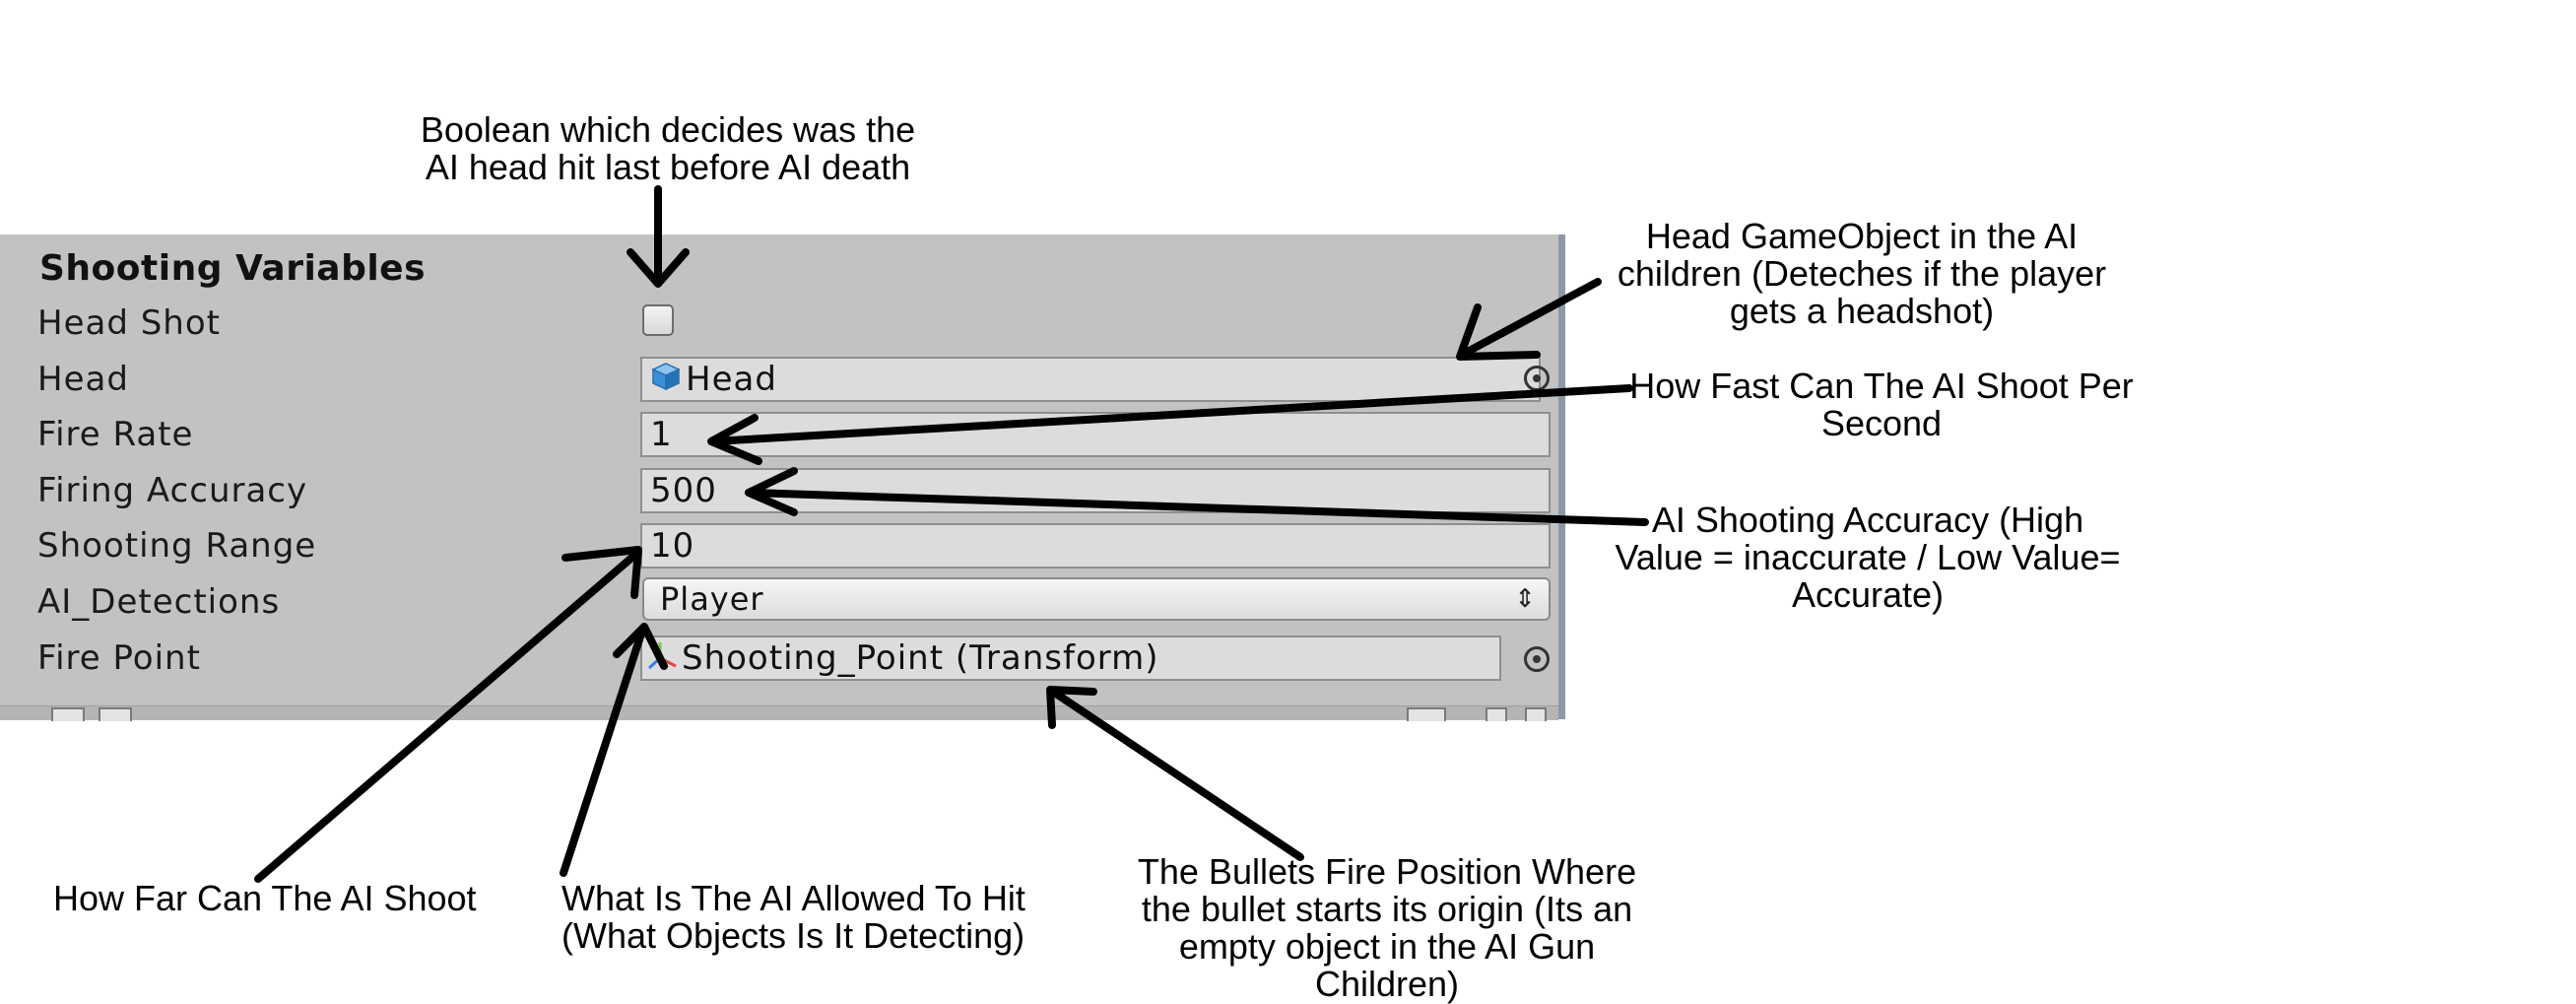  What do you see at coordinates (1882, 386) in the screenshot?
I see `annotation-line: How Fast Can The AI Shoot Per` at bounding box center [1882, 386].